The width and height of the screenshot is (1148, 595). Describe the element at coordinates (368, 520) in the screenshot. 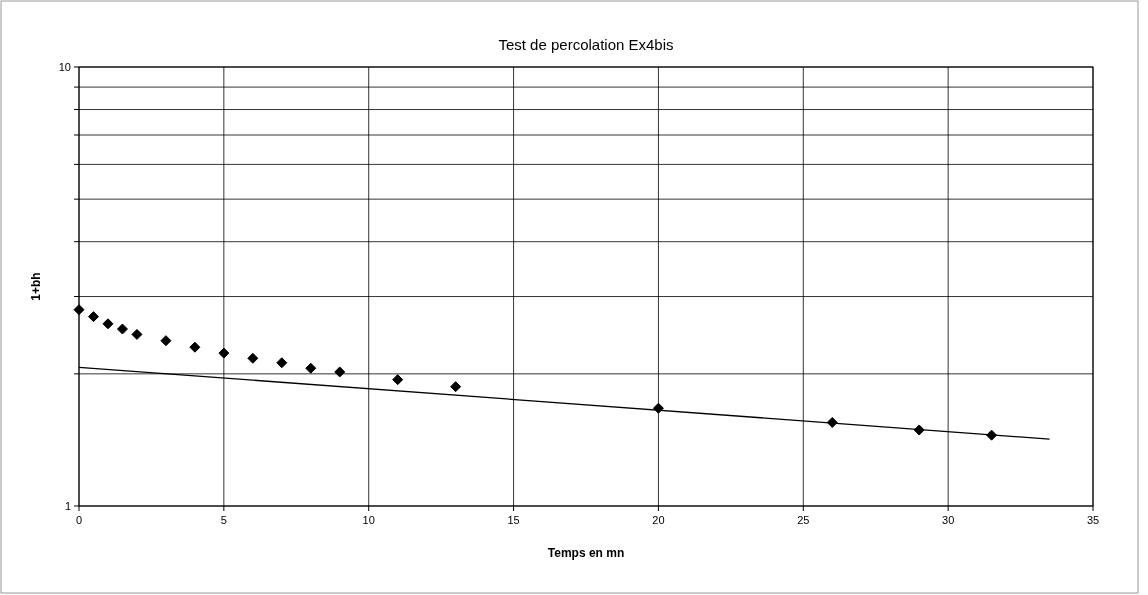

I see `x-tick-label: 10` at that location.